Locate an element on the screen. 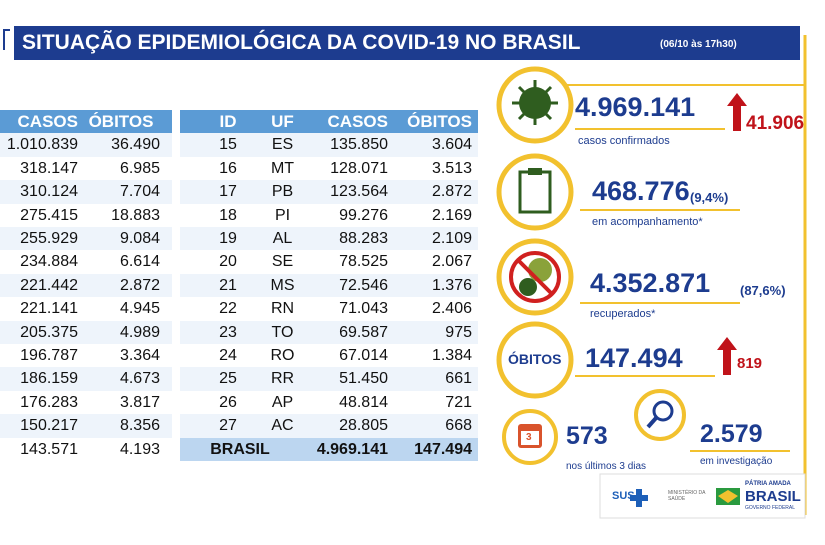 This screenshot has width=825, height=545. table-cell: 1.010.839 is located at coordinates (42, 145).